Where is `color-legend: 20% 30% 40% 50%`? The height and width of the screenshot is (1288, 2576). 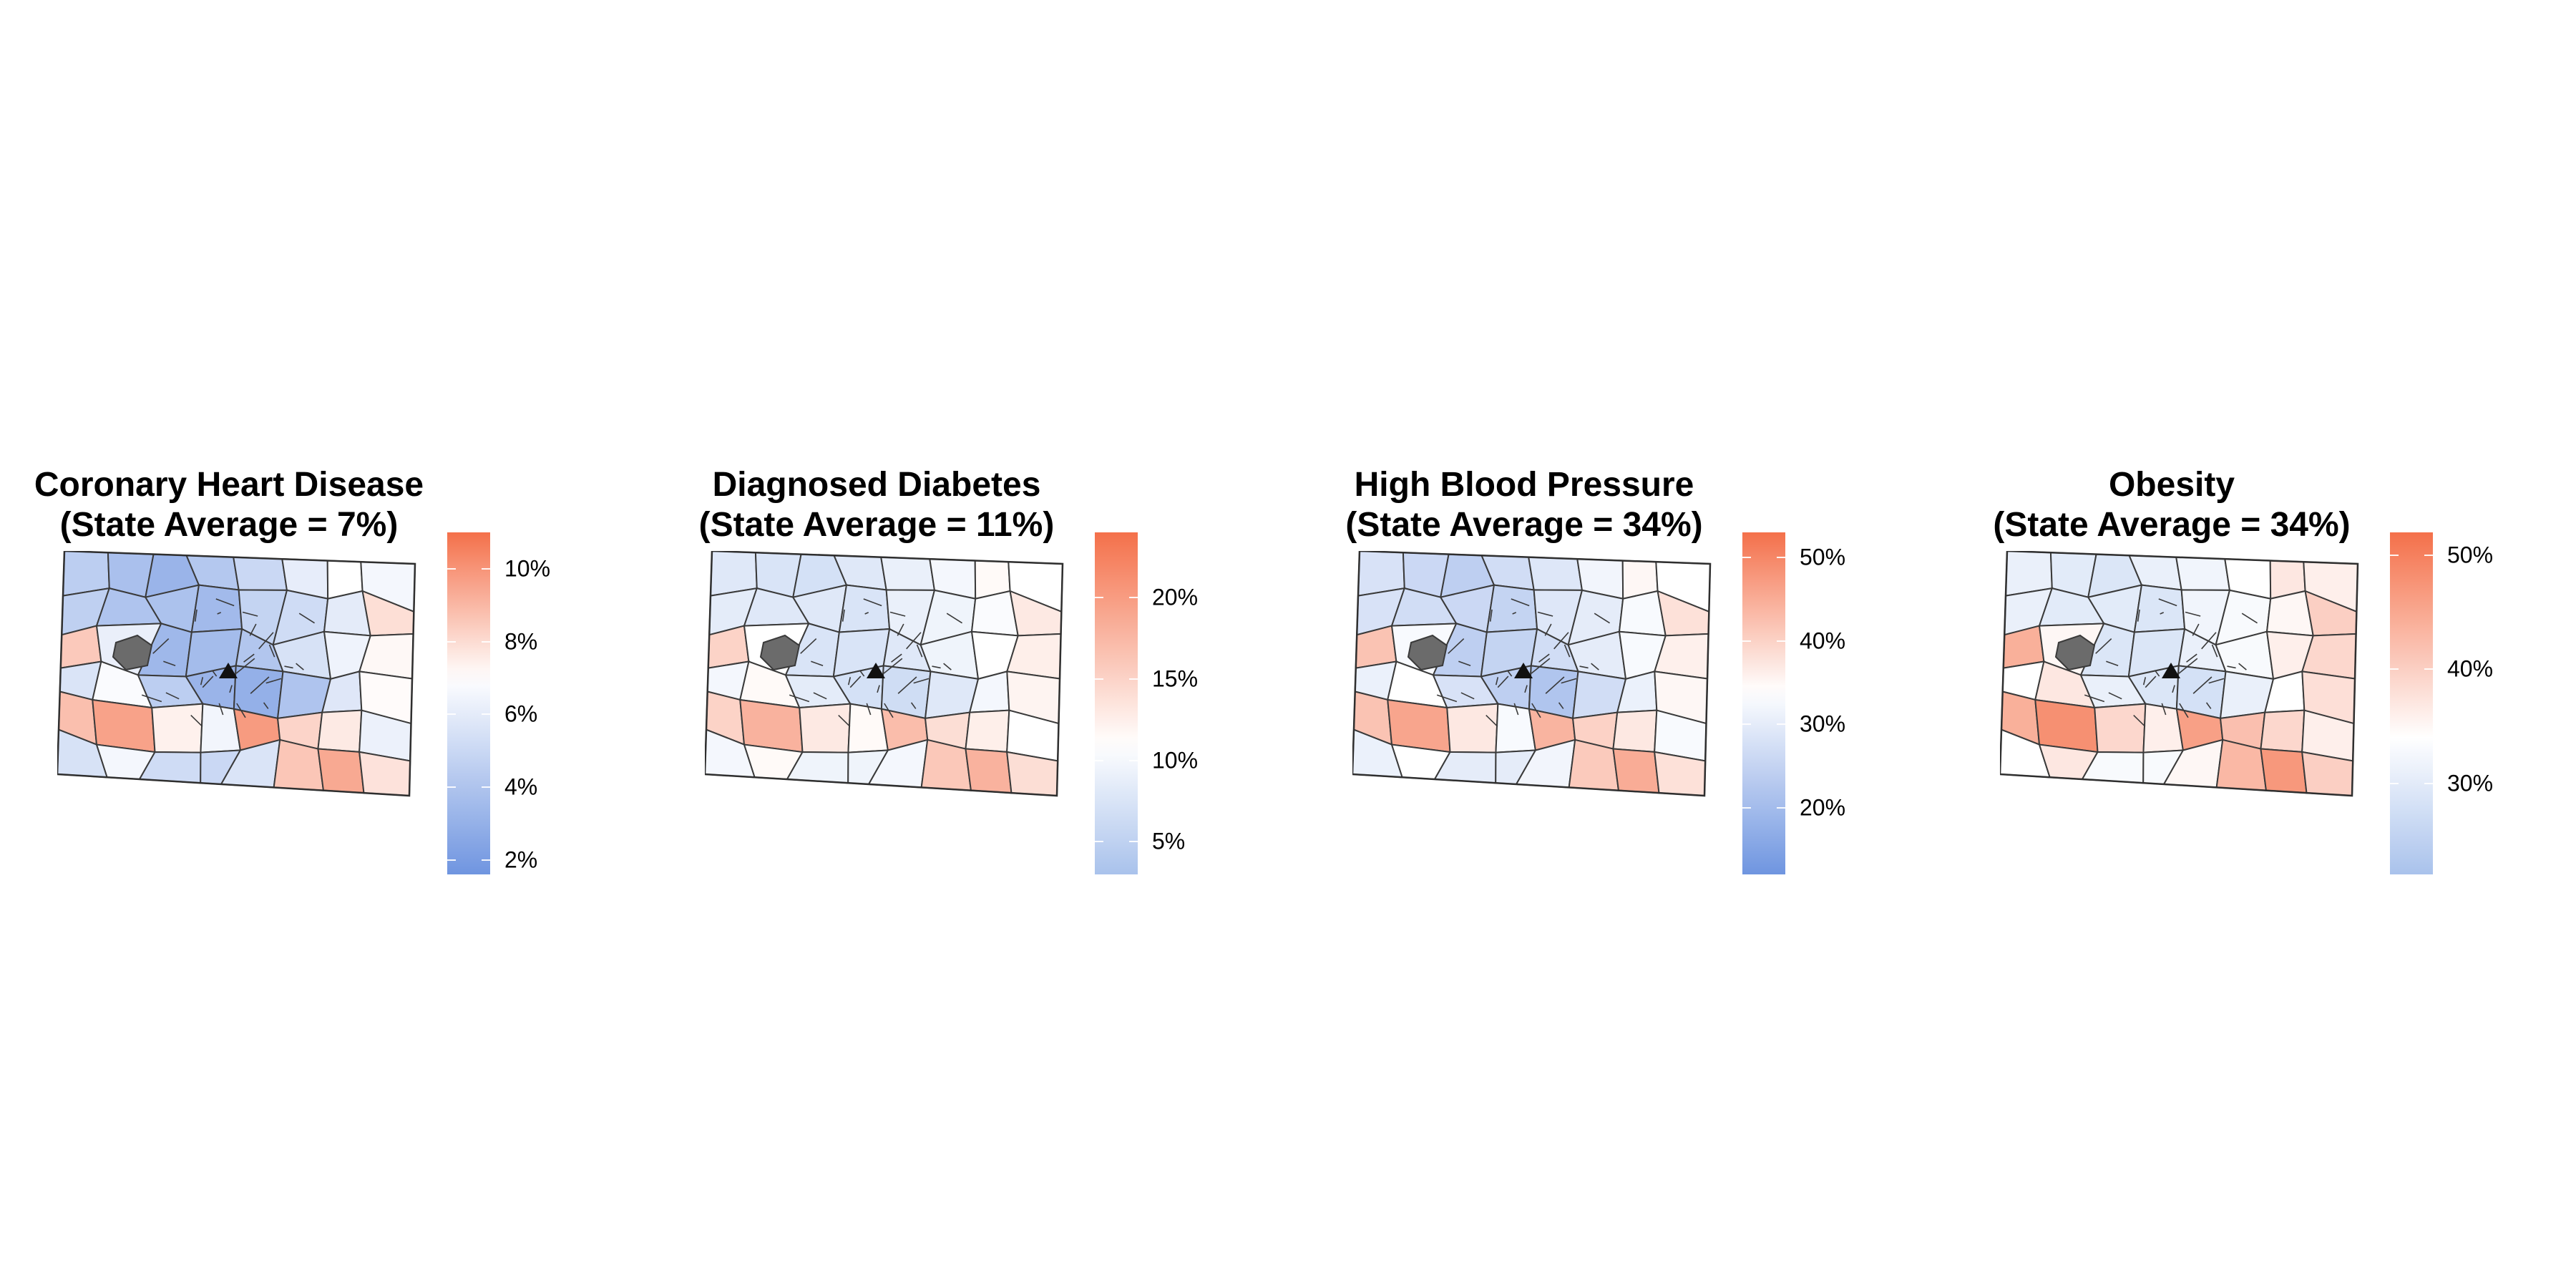
color-legend: 20% 30% 40% 50% is located at coordinates (1793, 703).